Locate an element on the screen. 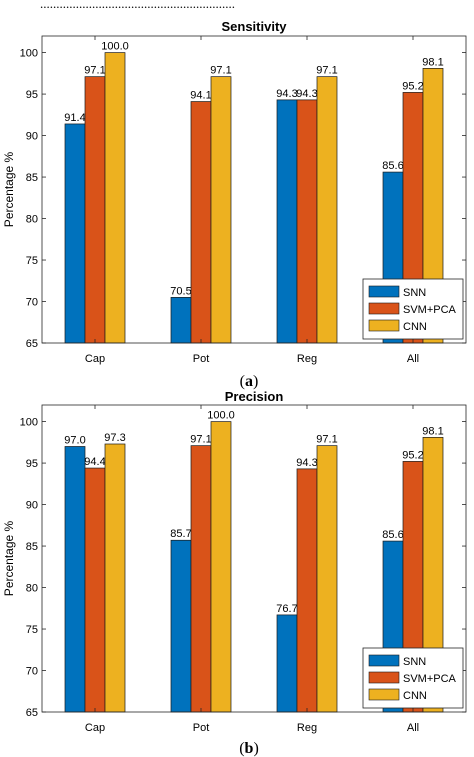  chart-title: Precision is located at coordinates (254, 396).